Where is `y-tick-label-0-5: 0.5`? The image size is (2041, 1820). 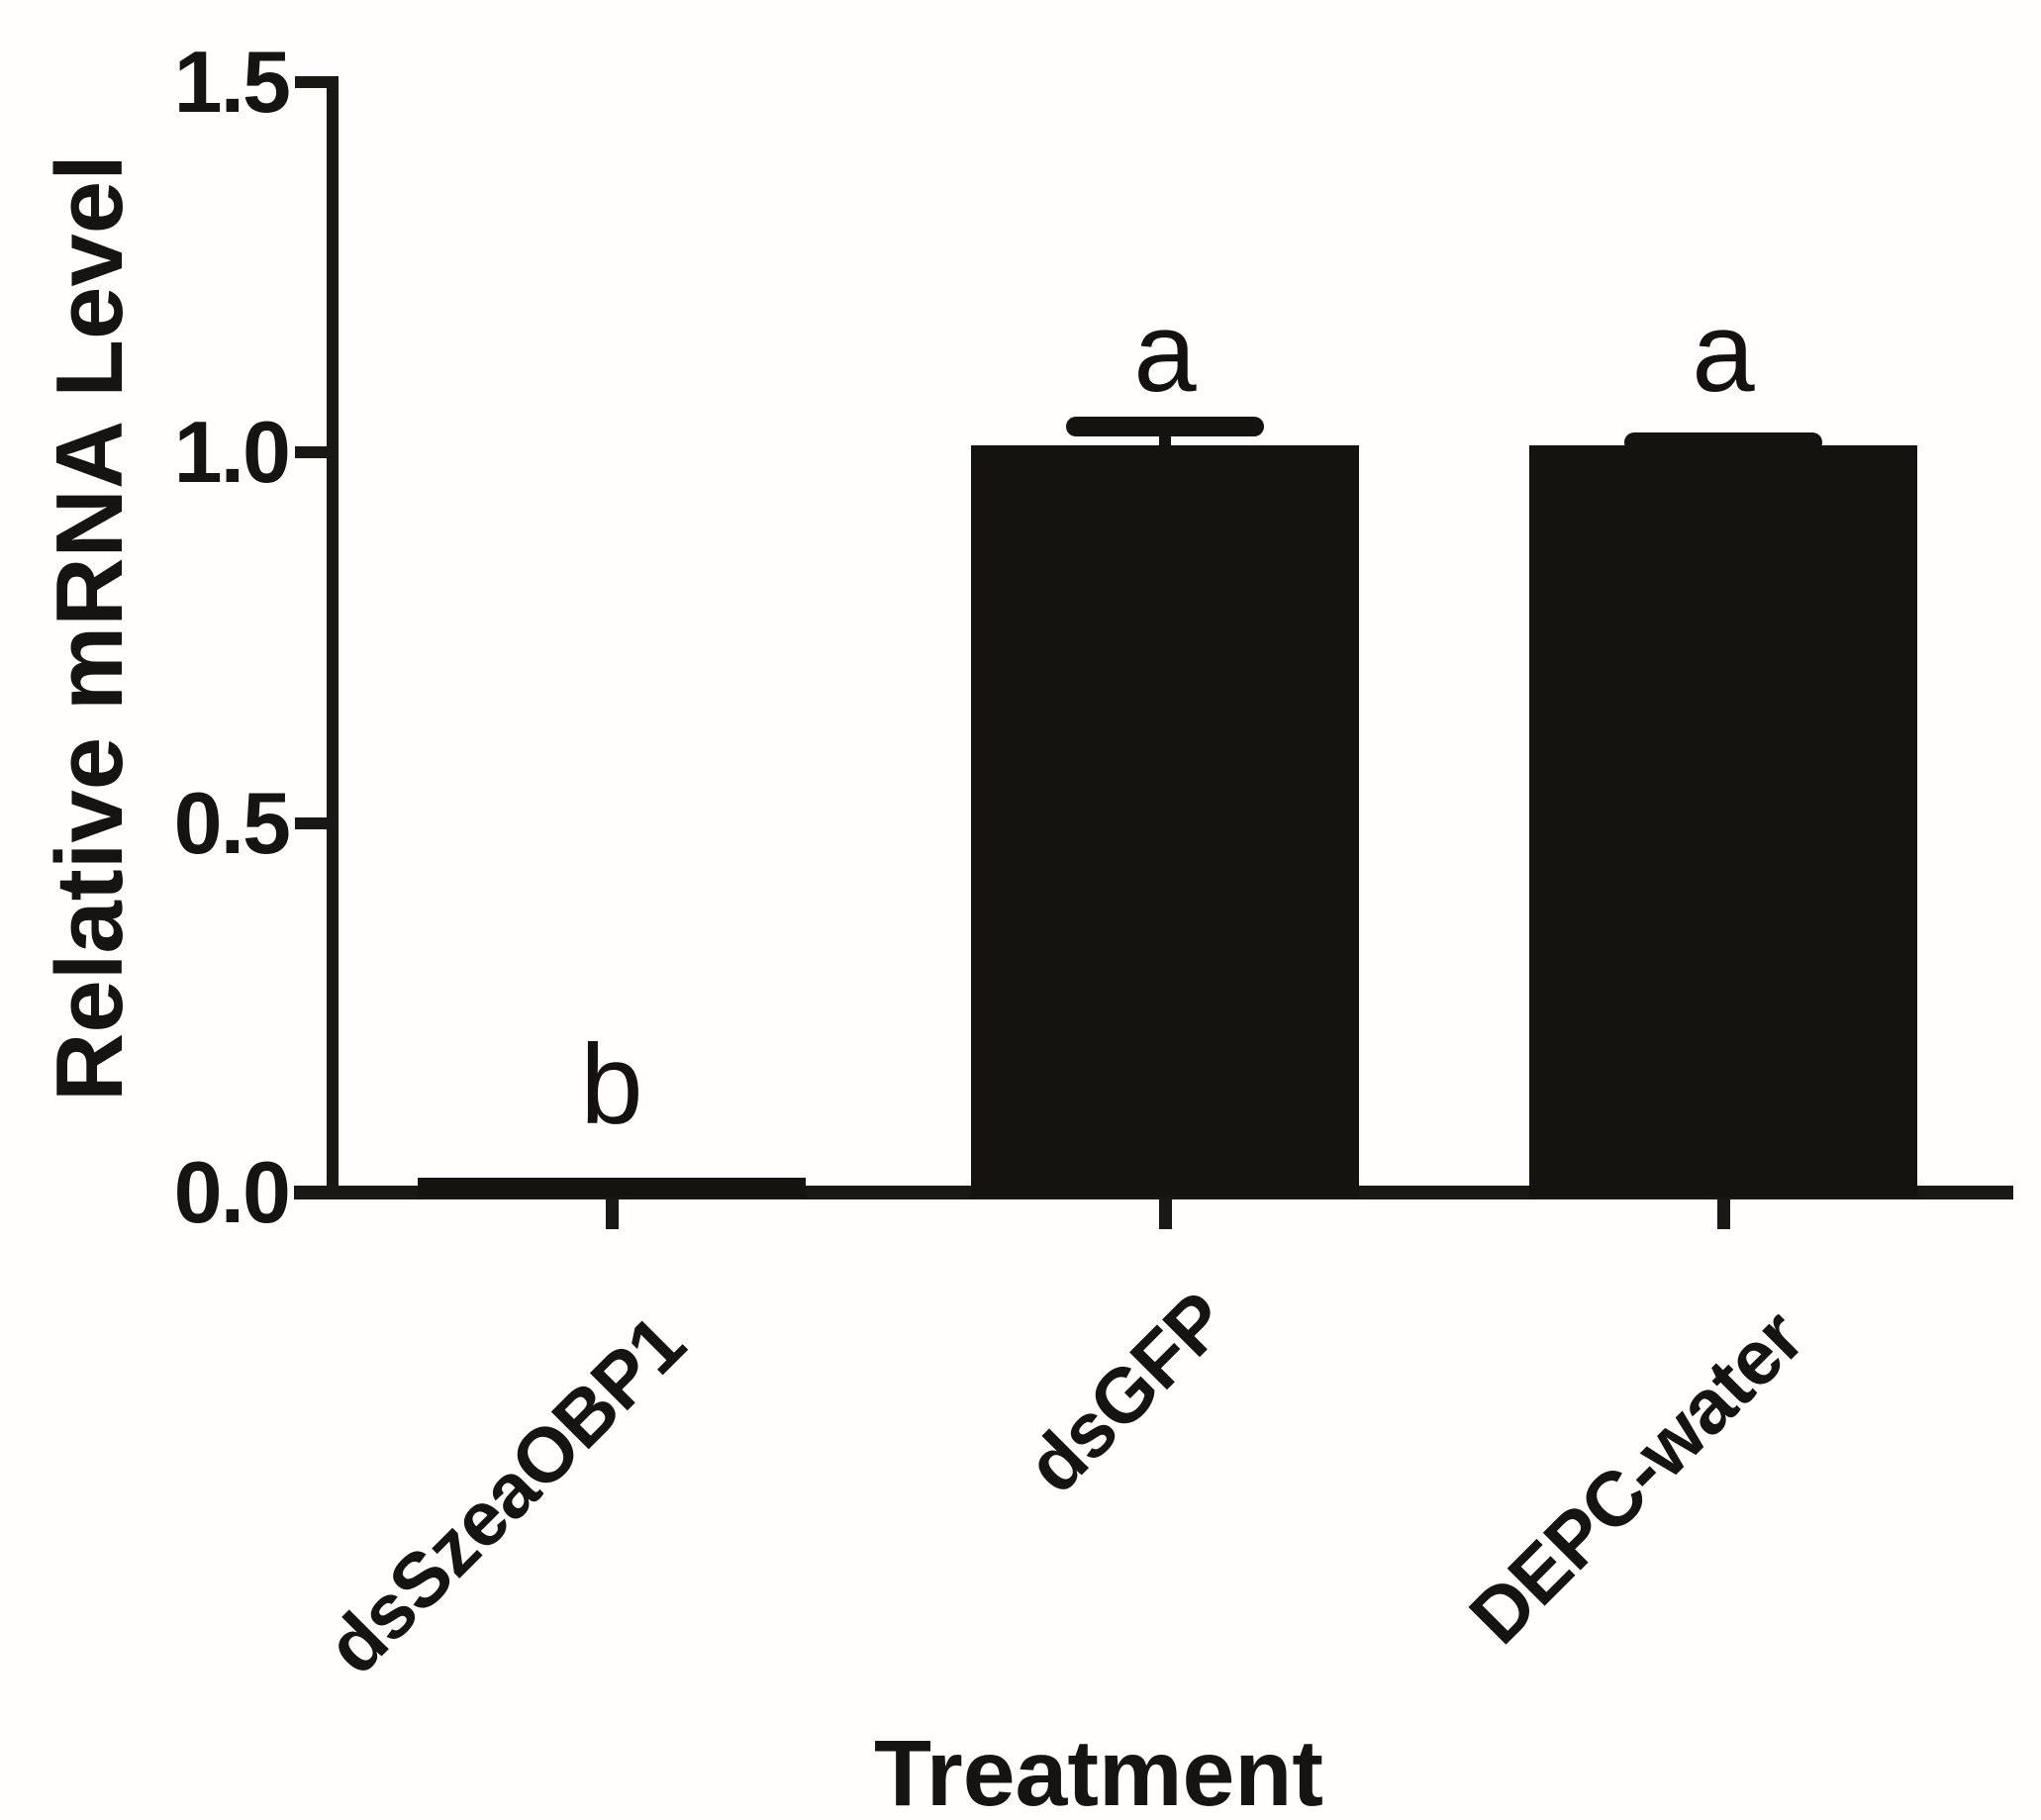
y-tick-label-0-5: 0.5 is located at coordinates (232, 823).